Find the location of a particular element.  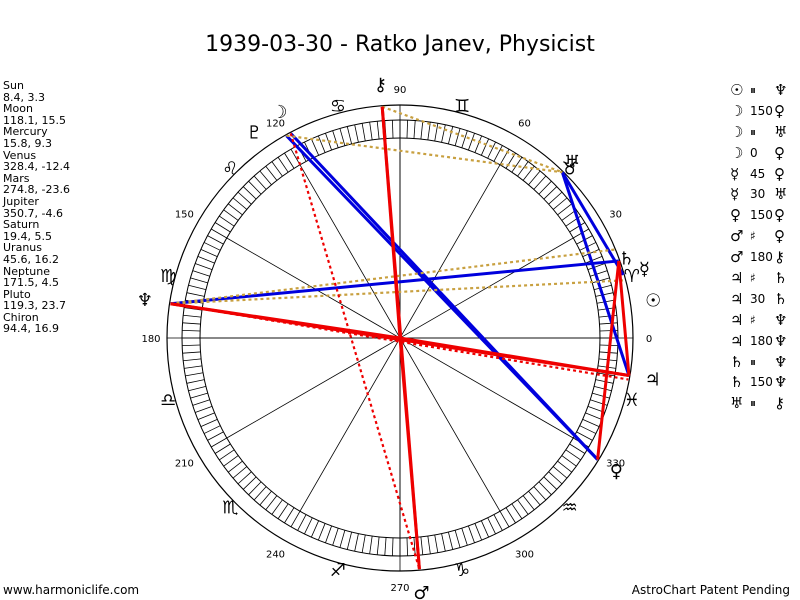

degree-label-0: 0 is located at coordinates (649, 339).